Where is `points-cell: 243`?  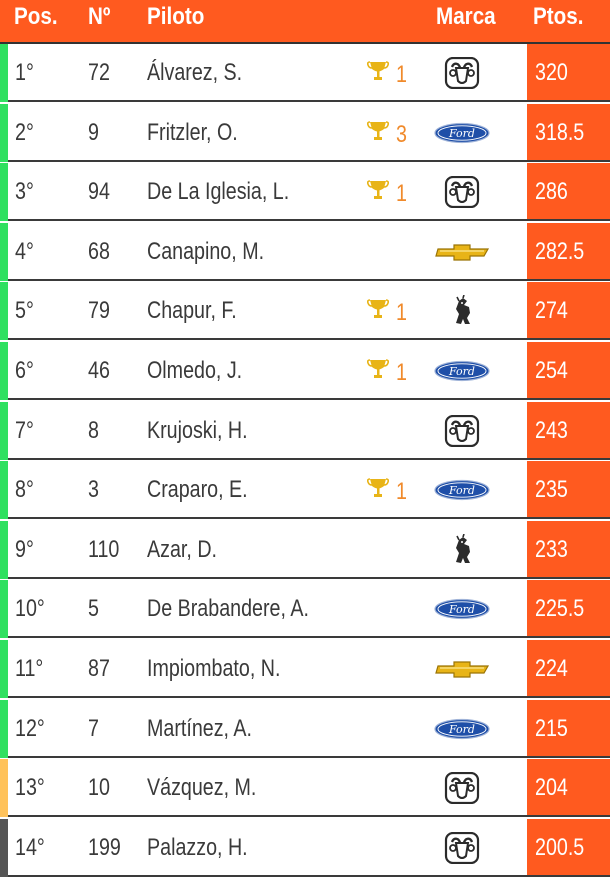
points-cell: 243 is located at coordinates (551, 430).